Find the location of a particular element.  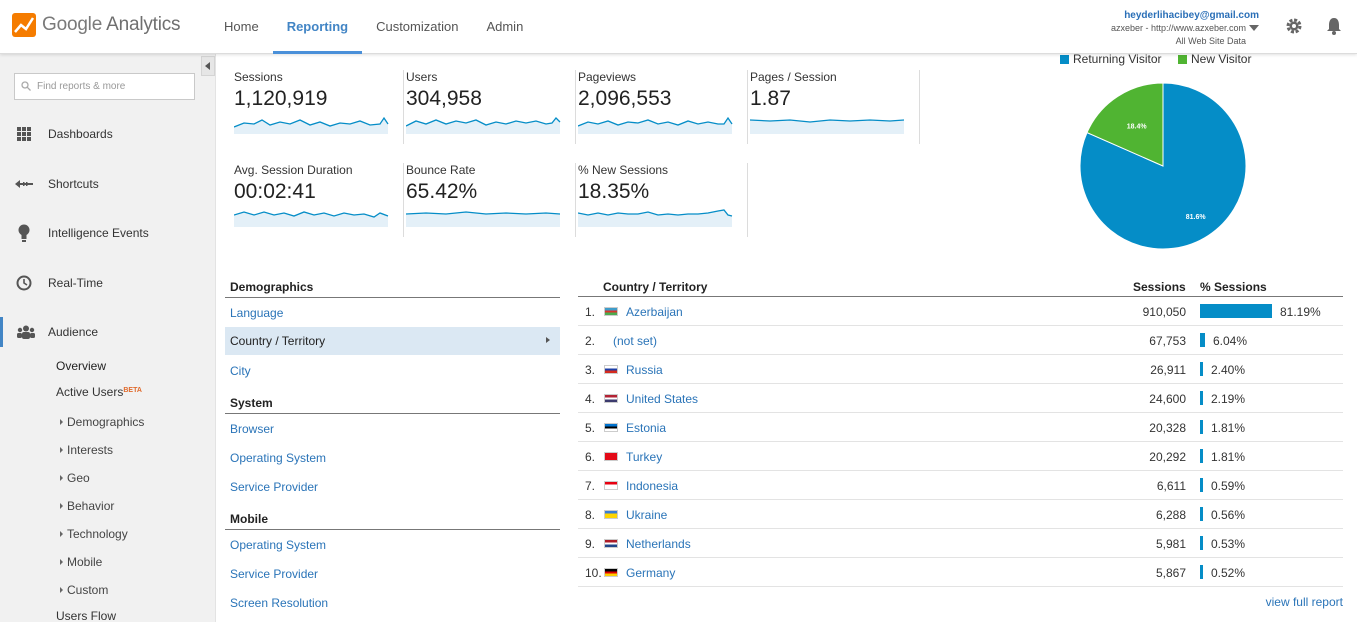

nav-admin: Admin is located at coordinates (505, 26).